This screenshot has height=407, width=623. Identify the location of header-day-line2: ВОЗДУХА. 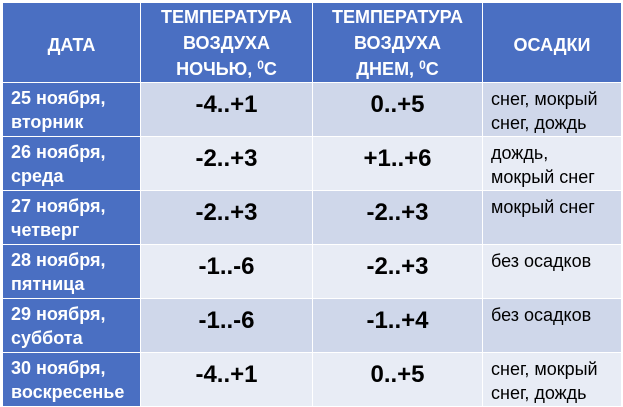
(397, 42).